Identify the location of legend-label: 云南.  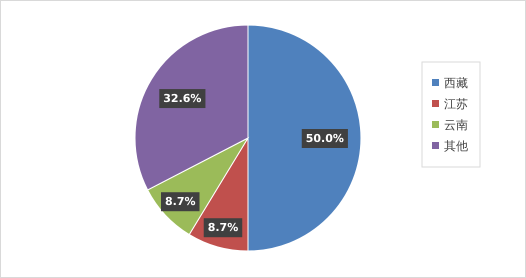
(456, 125).